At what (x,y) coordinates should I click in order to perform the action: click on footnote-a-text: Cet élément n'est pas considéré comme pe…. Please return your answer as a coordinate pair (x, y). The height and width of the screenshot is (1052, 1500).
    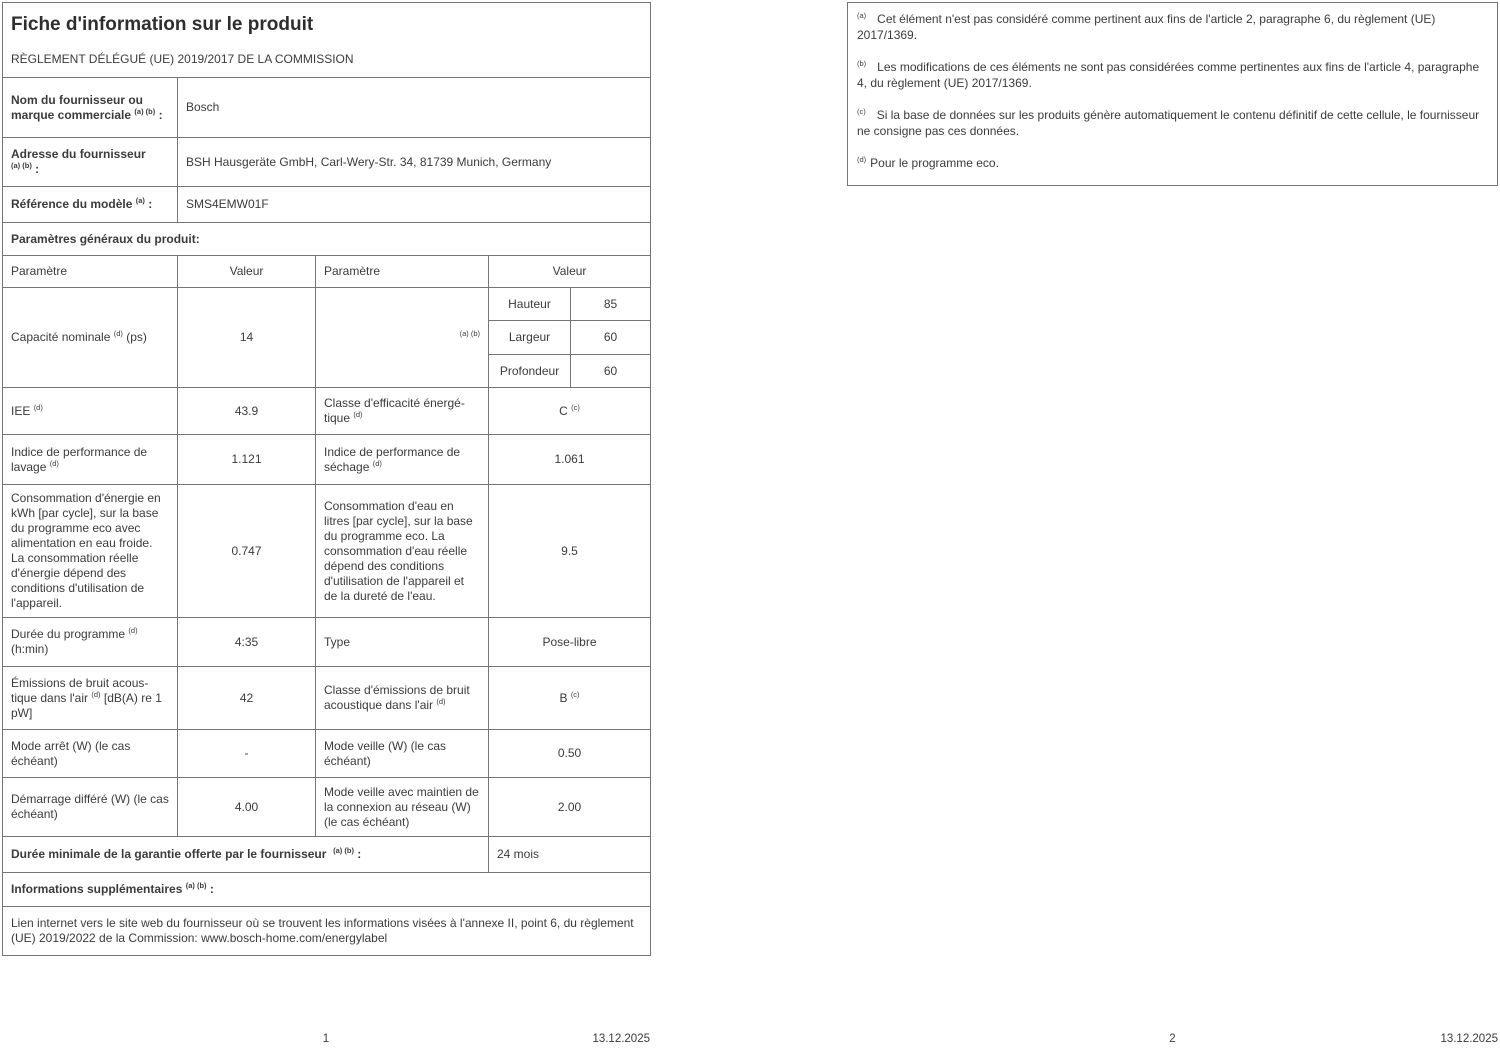
    Looking at the image, I should click on (1146, 27).